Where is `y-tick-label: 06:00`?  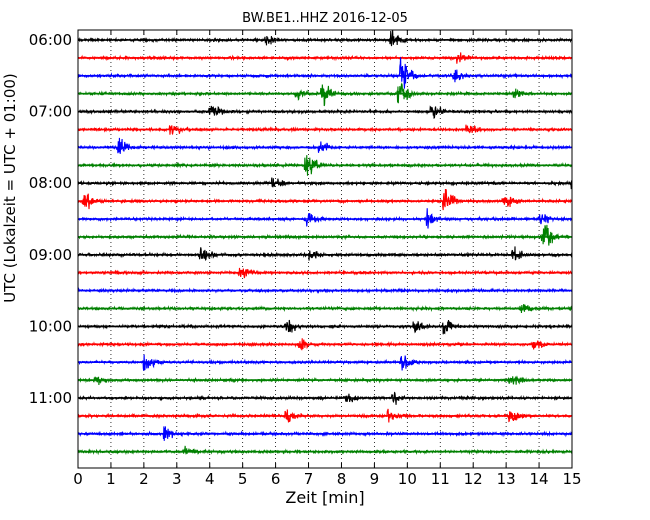
y-tick-label: 06:00 is located at coordinates (50, 40).